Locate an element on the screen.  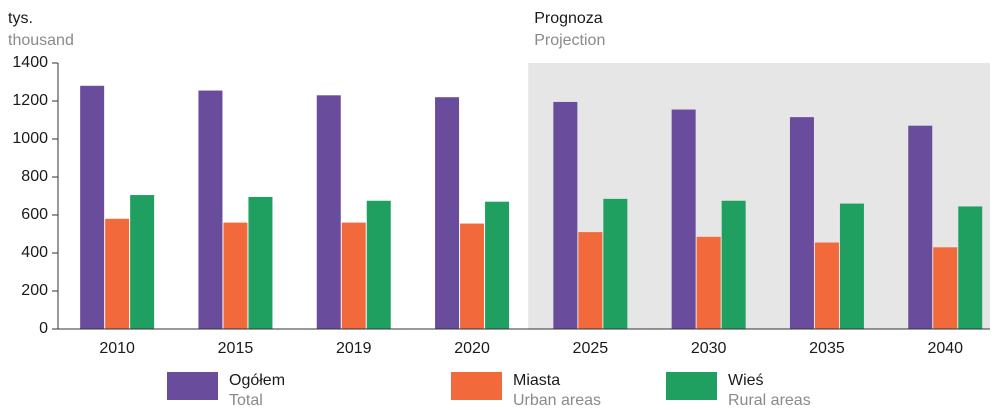
legend-label-en: Rural areas is located at coordinates (769, 400).